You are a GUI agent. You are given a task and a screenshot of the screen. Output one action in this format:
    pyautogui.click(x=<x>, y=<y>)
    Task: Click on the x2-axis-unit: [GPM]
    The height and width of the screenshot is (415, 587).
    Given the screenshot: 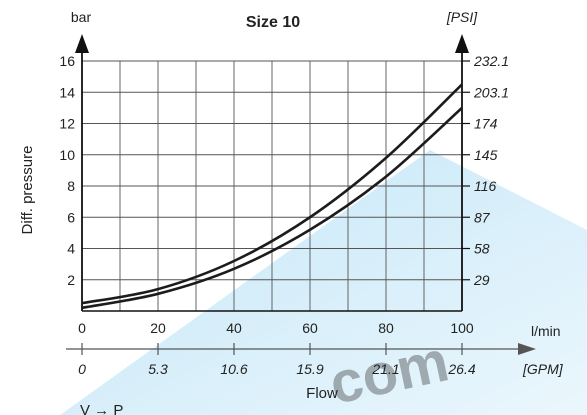 What is the action you would take?
    pyautogui.click(x=543, y=369)
    